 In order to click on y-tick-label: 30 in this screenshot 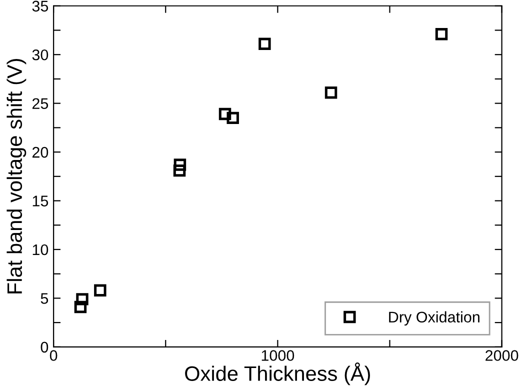, I will do `click(40, 54)`.